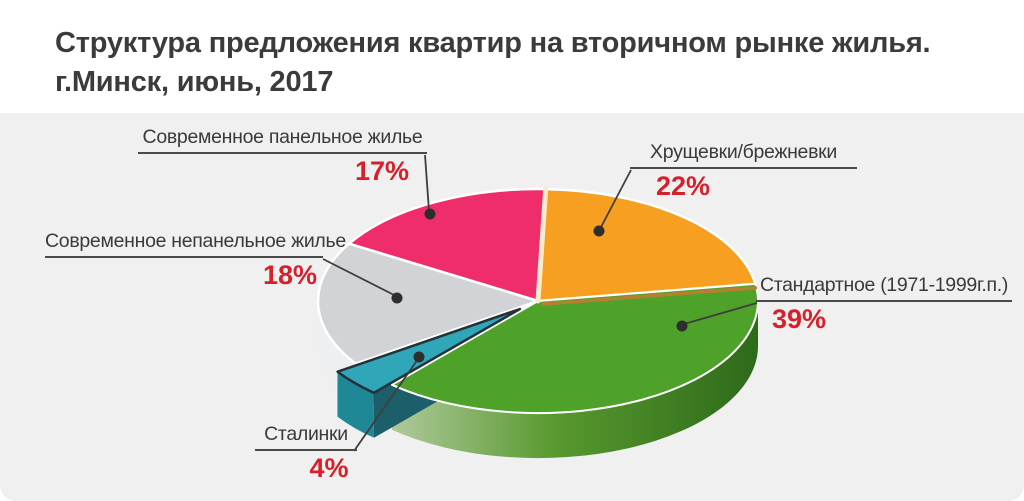 The width and height of the screenshot is (1024, 501). I want to click on leader-dot-standartnoe, so click(682, 326).